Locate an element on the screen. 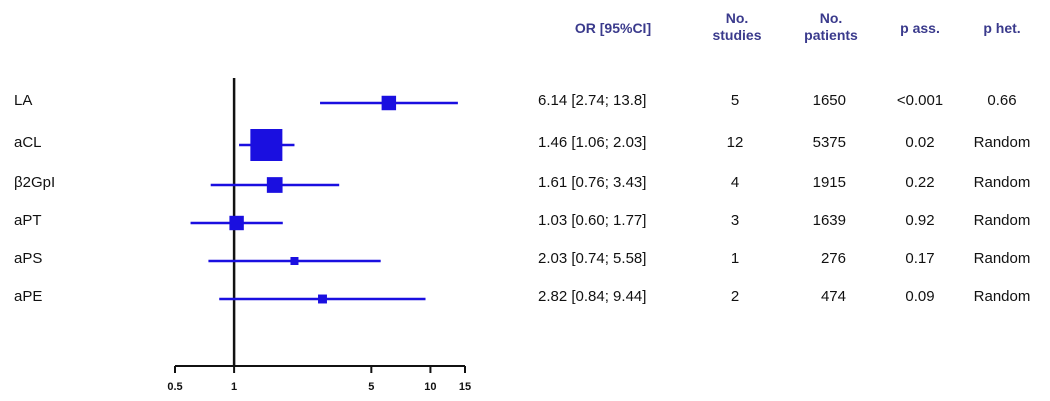 This screenshot has height=401, width=1050. header-p-ass: p ass. is located at coordinates (920, 28).